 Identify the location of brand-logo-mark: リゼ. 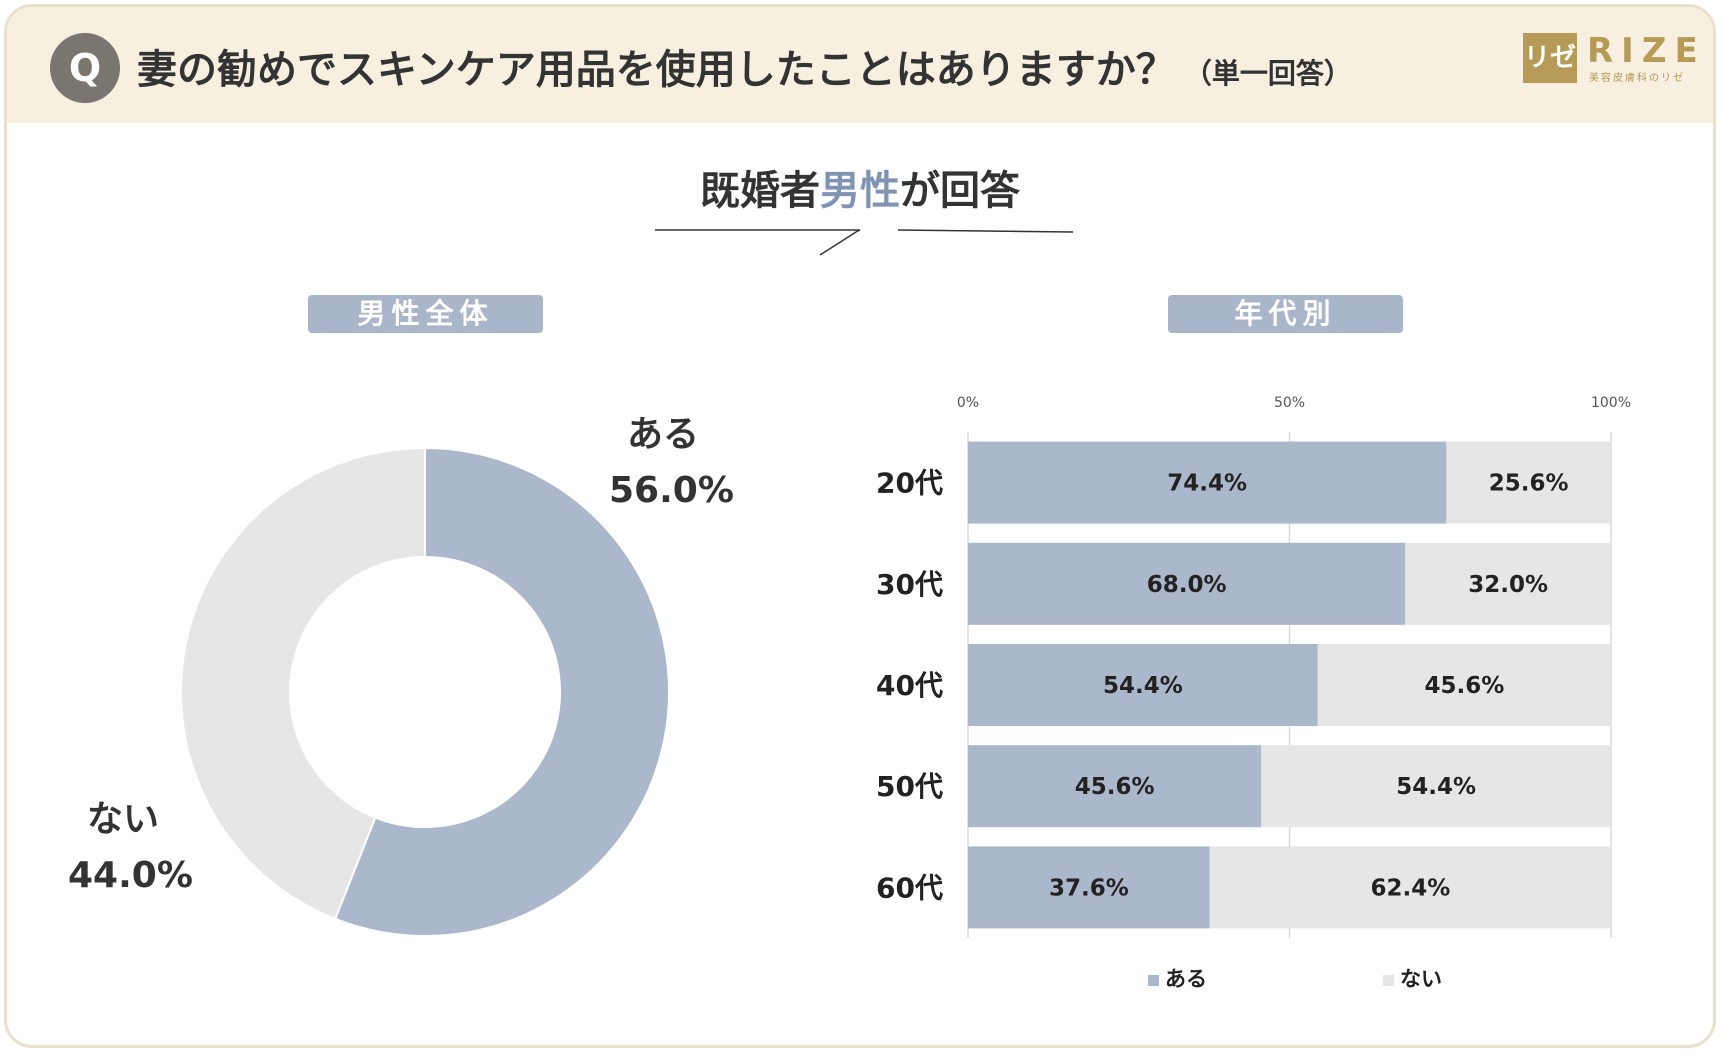
(1550, 58).